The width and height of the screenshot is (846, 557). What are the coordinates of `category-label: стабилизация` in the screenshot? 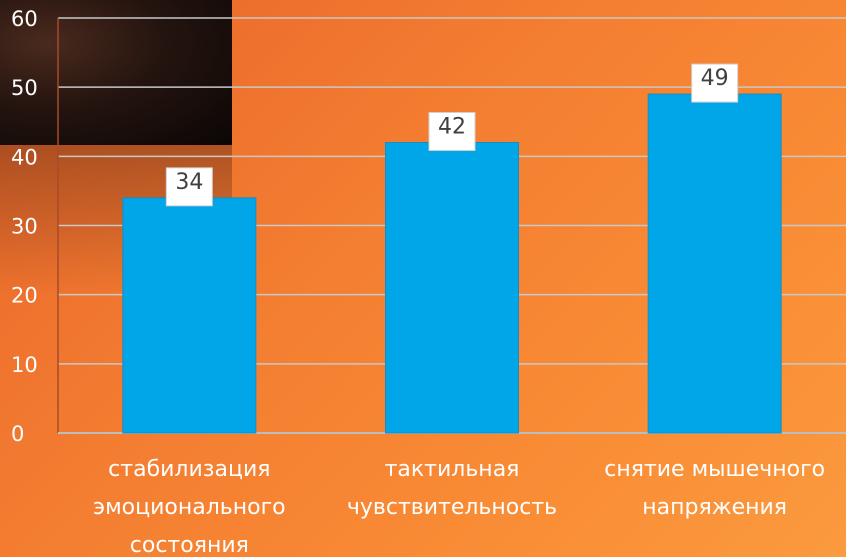 It's located at (189, 469).